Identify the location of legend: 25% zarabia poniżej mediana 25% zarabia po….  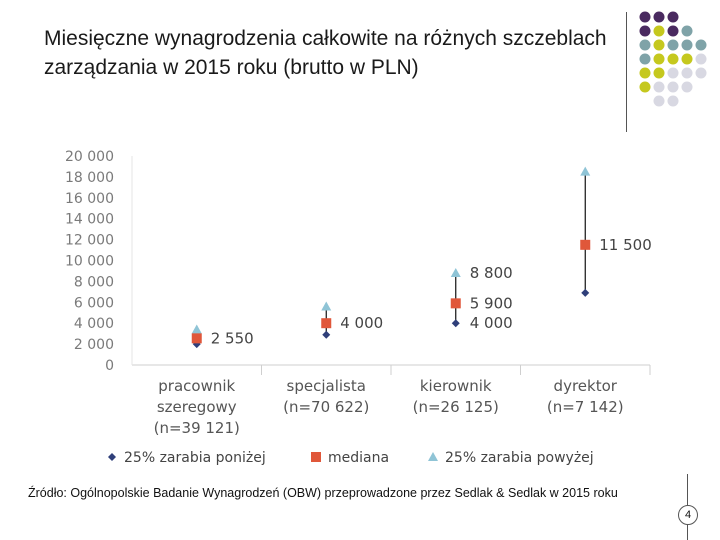
(351, 458).